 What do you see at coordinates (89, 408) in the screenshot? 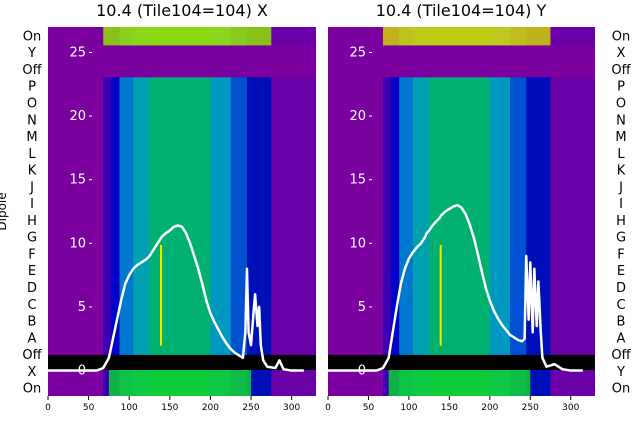
I see `x-tick-label: 50` at bounding box center [89, 408].